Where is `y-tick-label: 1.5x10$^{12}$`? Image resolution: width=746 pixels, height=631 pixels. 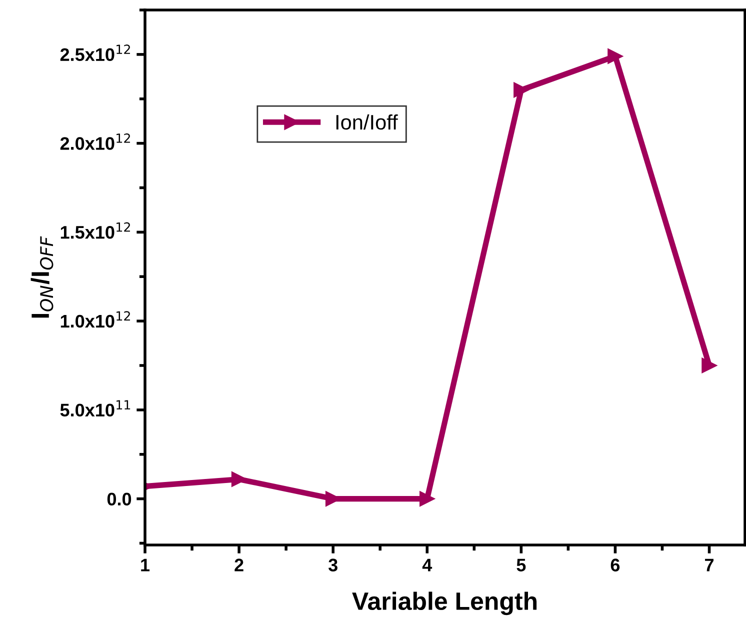
y-tick-label: 1.5x10$^{12}$ is located at coordinates (95, 230).